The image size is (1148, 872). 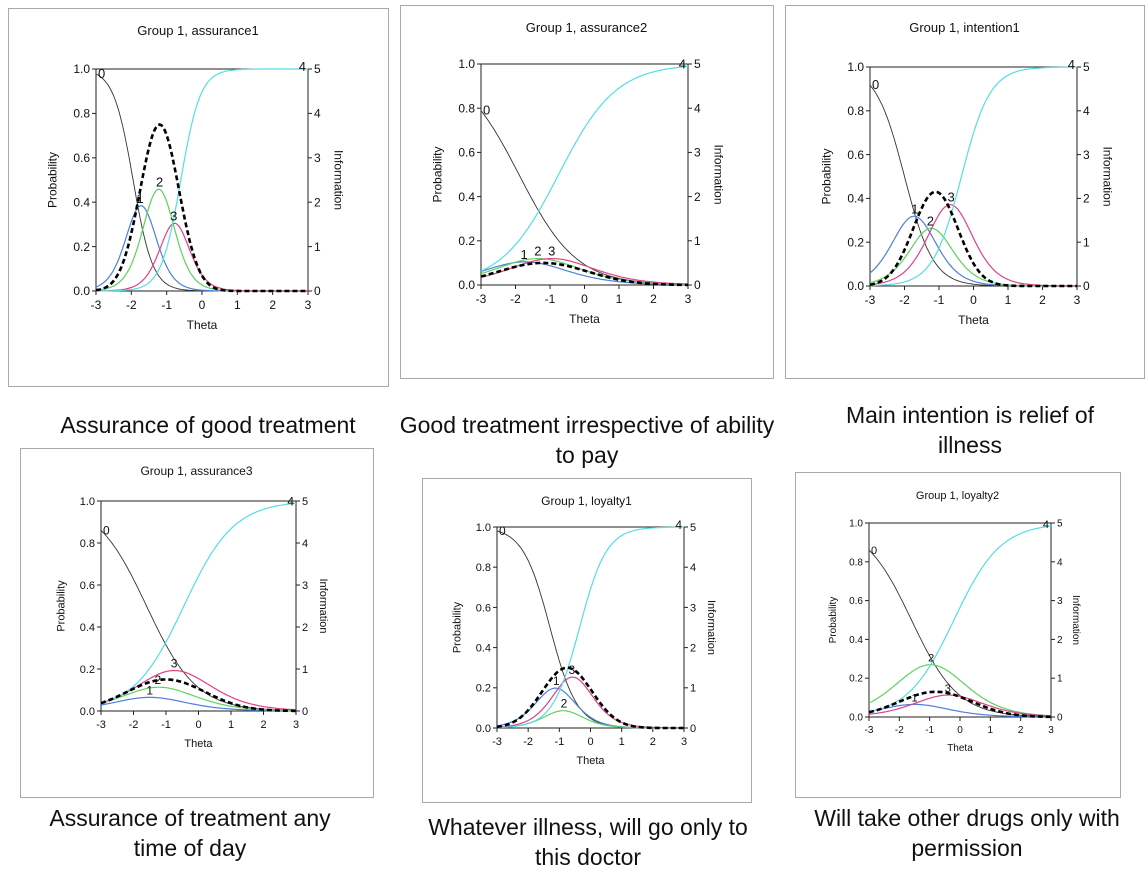 What do you see at coordinates (693, 528) in the screenshot?
I see `y2-tick-label: 5` at bounding box center [693, 528].